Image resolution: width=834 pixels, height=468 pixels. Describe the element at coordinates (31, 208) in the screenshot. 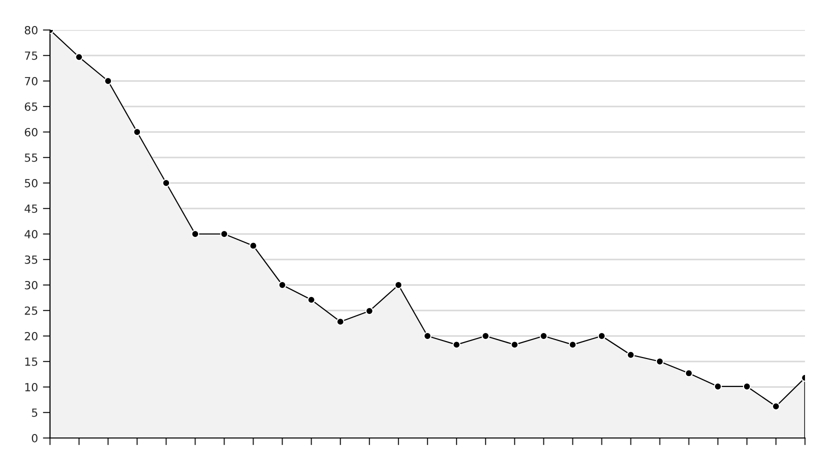

I see `y-tick-label: 45` at that location.